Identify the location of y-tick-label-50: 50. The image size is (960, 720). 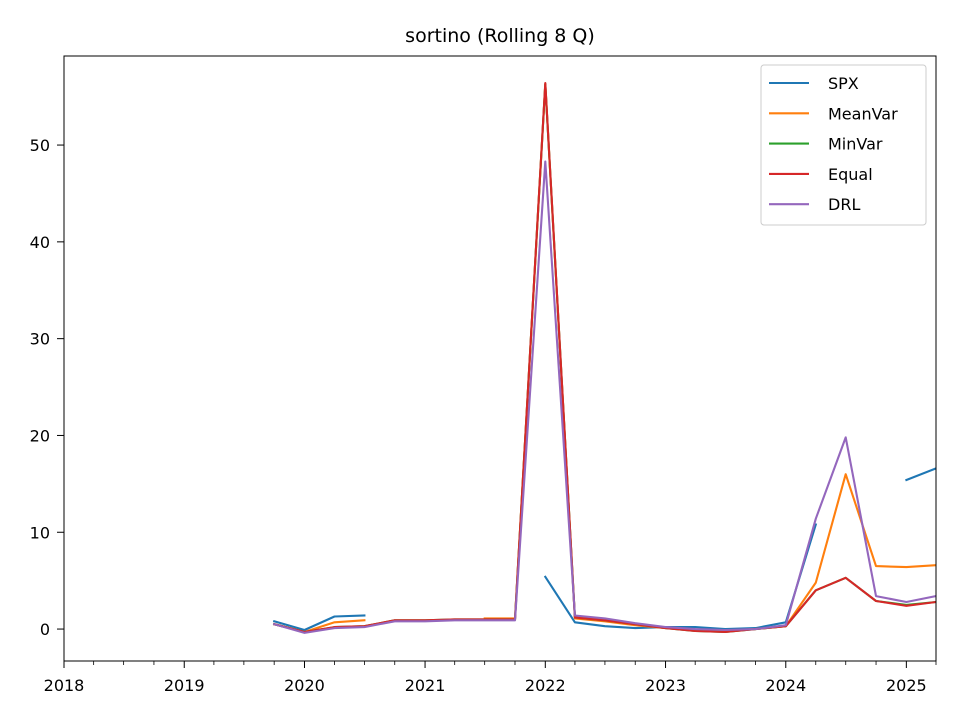
(40, 145).